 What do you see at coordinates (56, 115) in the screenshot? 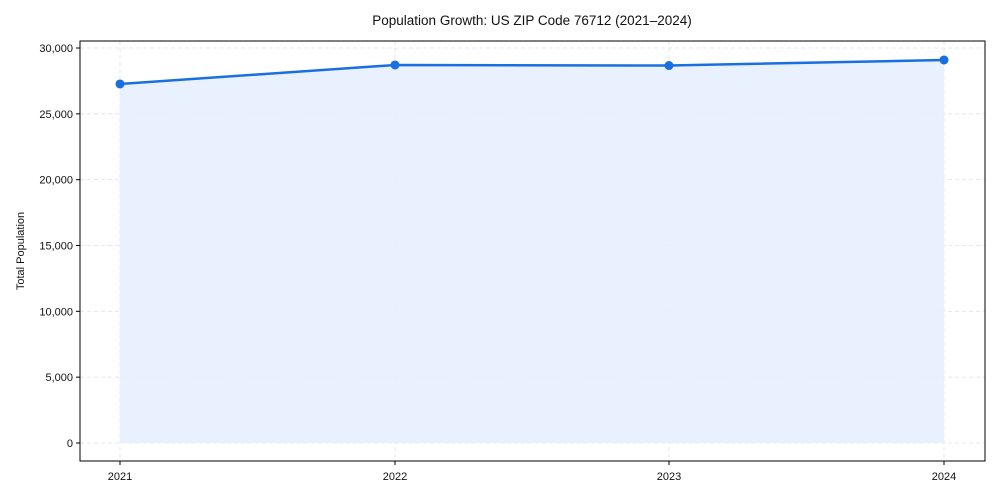
I see `y-tick-label: 25,000` at bounding box center [56, 115].